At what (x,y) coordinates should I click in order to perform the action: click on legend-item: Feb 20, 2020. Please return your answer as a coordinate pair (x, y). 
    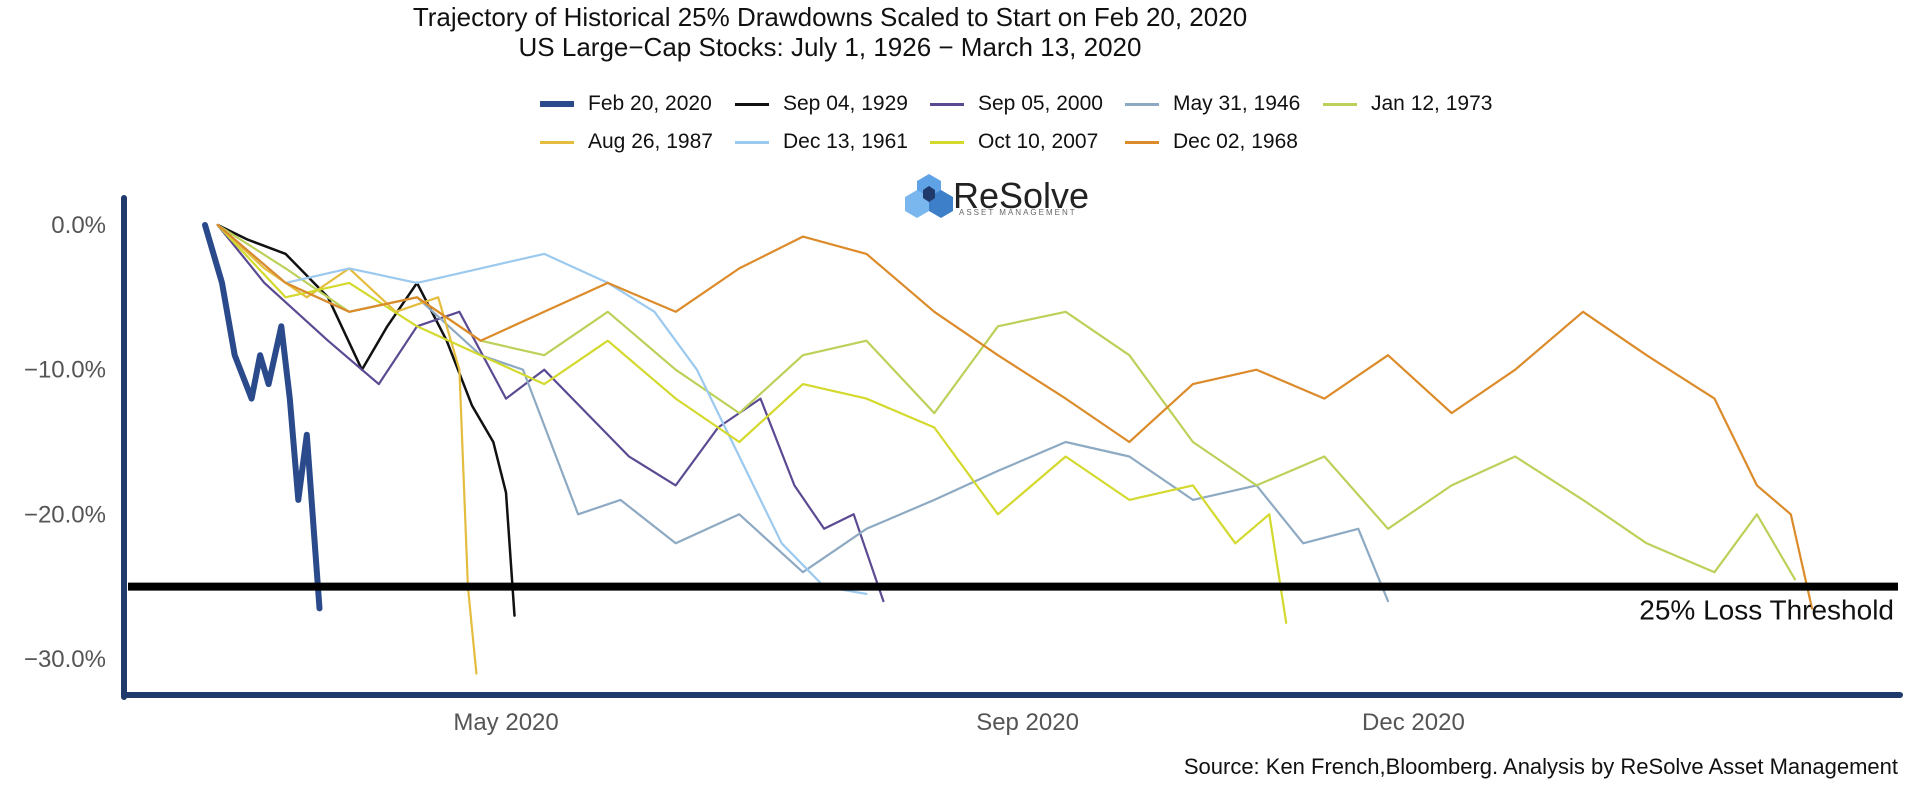
    Looking at the image, I should click on (626, 104).